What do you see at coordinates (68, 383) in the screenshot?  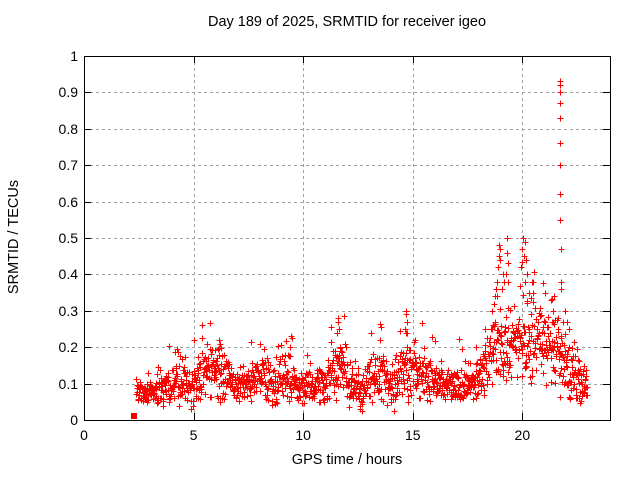 I see `y-tick-label: 0.1` at bounding box center [68, 383].